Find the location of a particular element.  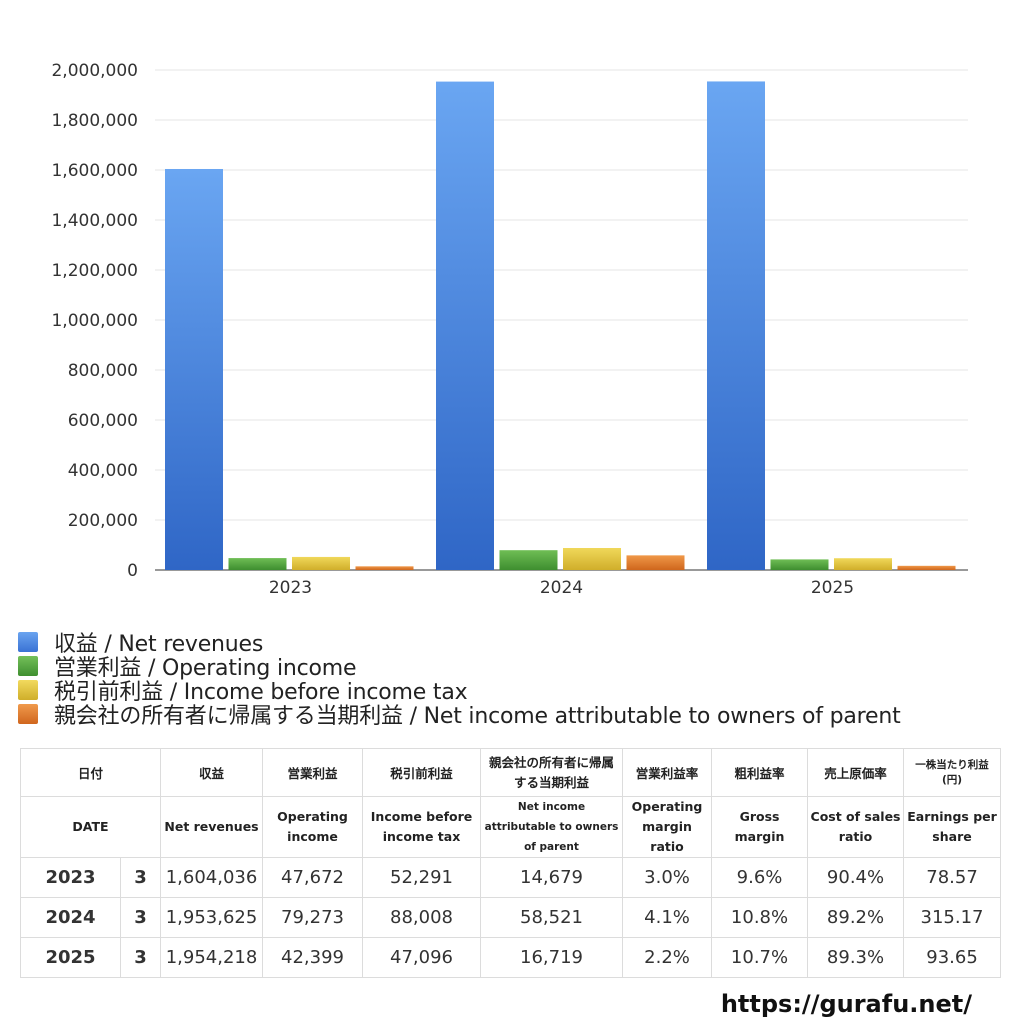

cell-cost-ratio: 90.4% is located at coordinates (856, 877).